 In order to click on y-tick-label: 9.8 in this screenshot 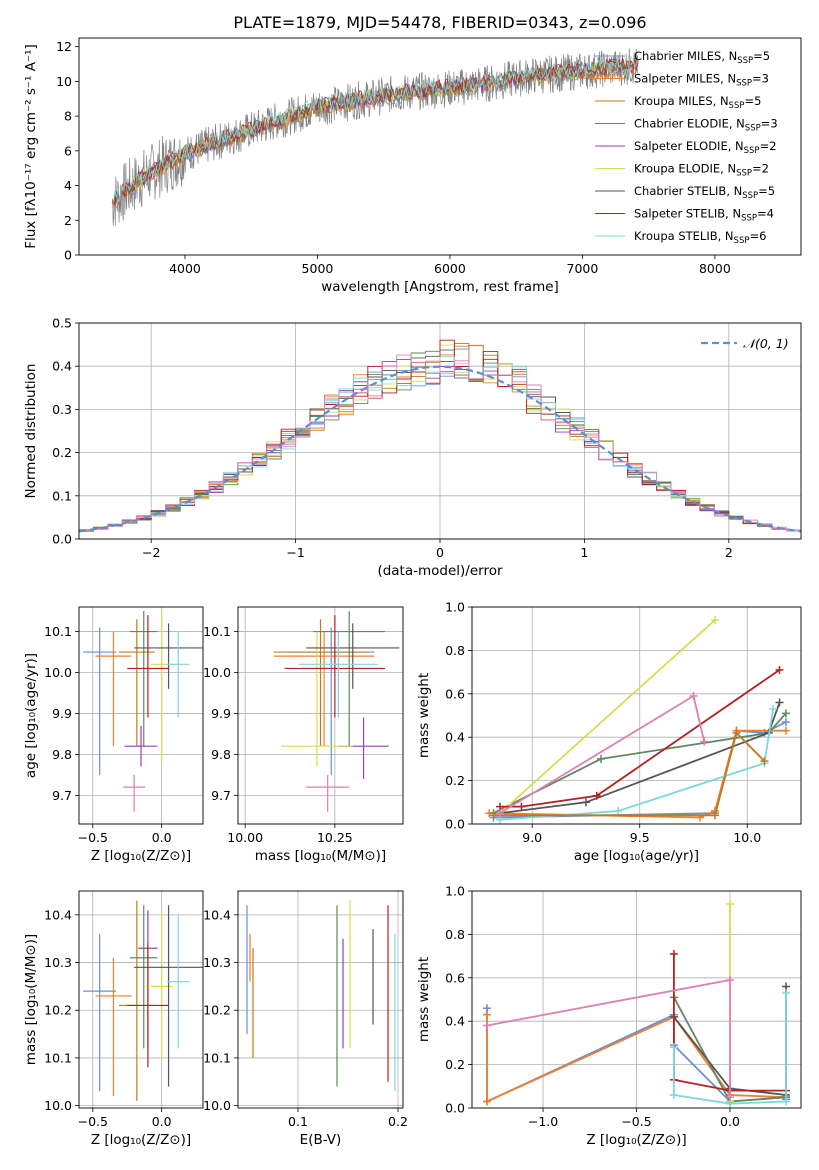, I will do `click(62, 754)`.